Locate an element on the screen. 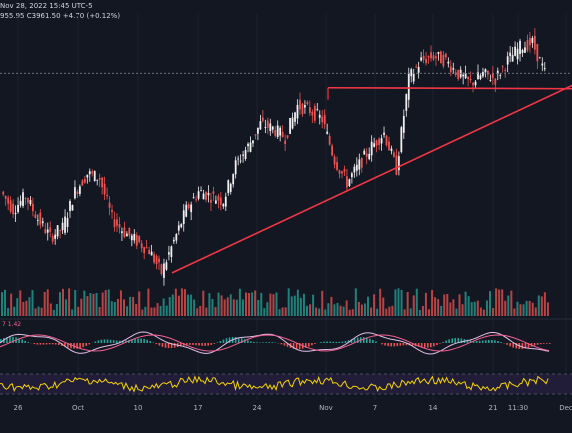 This screenshot has height=433, width=572. rsi-line is located at coordinates (274, 384).